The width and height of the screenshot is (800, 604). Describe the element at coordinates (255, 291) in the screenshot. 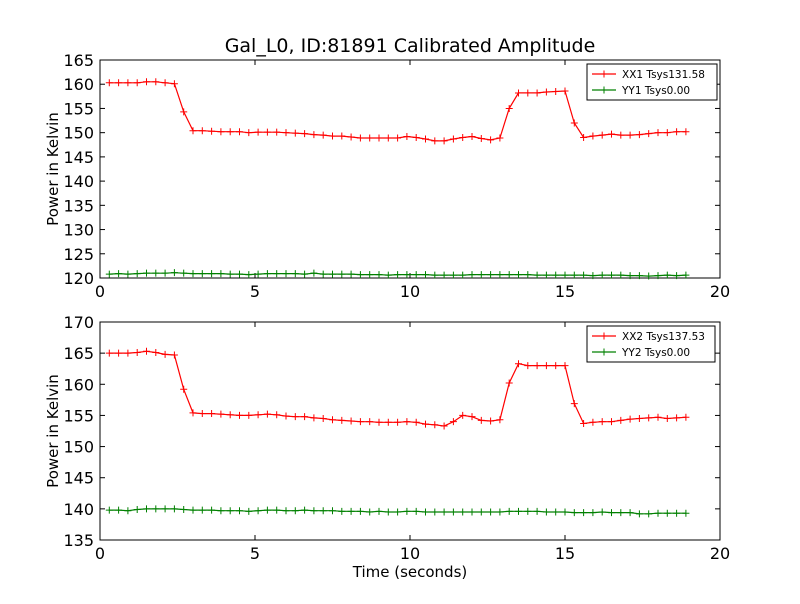

I see `x-tick-label: 5` at that location.